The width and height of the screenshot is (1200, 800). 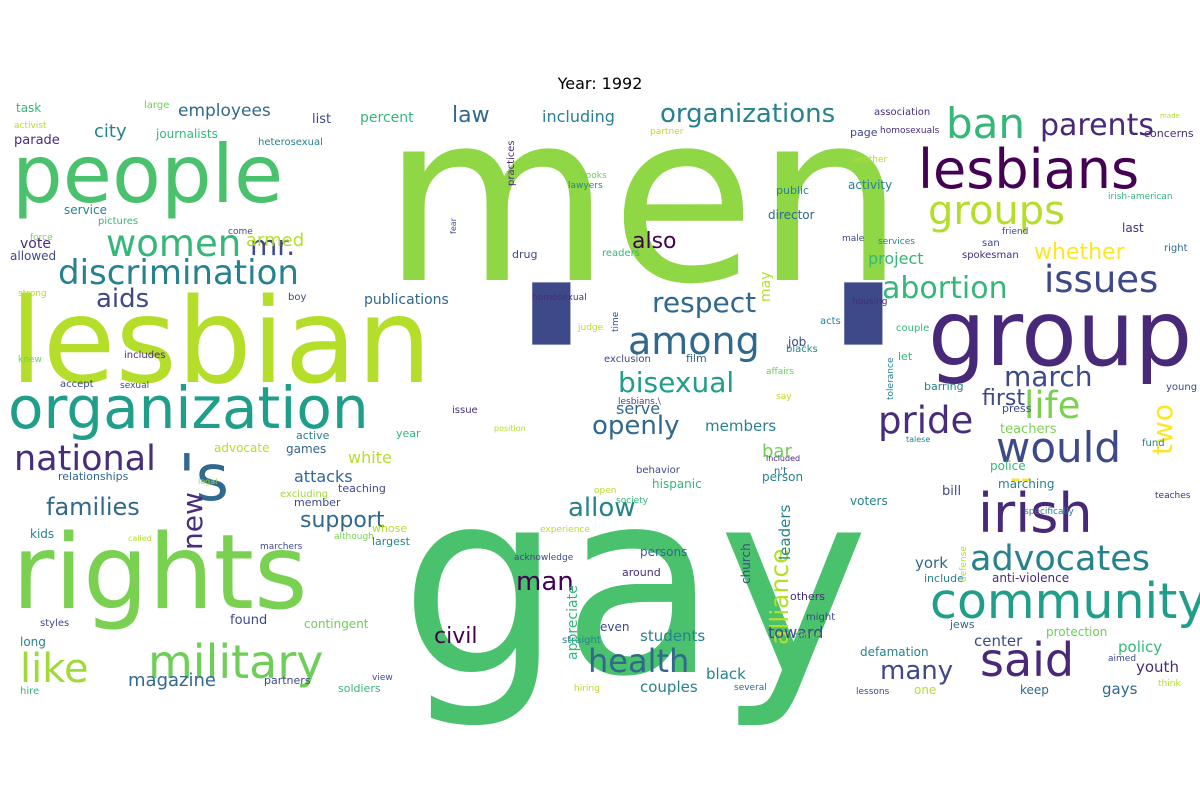 What do you see at coordinates (275, 240) in the screenshot?
I see `cloud-word: armed` at bounding box center [275, 240].